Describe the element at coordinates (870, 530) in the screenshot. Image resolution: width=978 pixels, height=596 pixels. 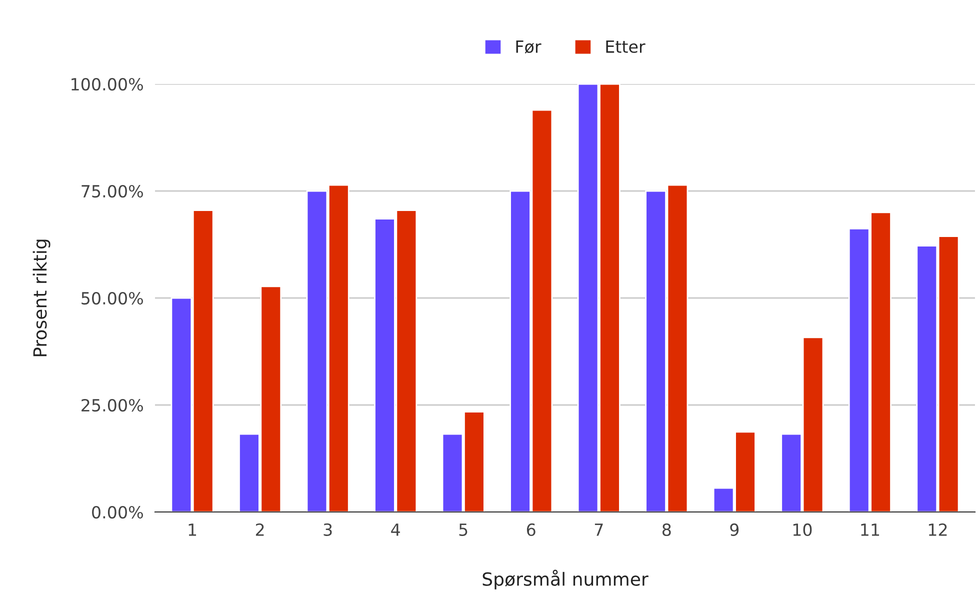
I see `x-tick-label: 11` at that location.